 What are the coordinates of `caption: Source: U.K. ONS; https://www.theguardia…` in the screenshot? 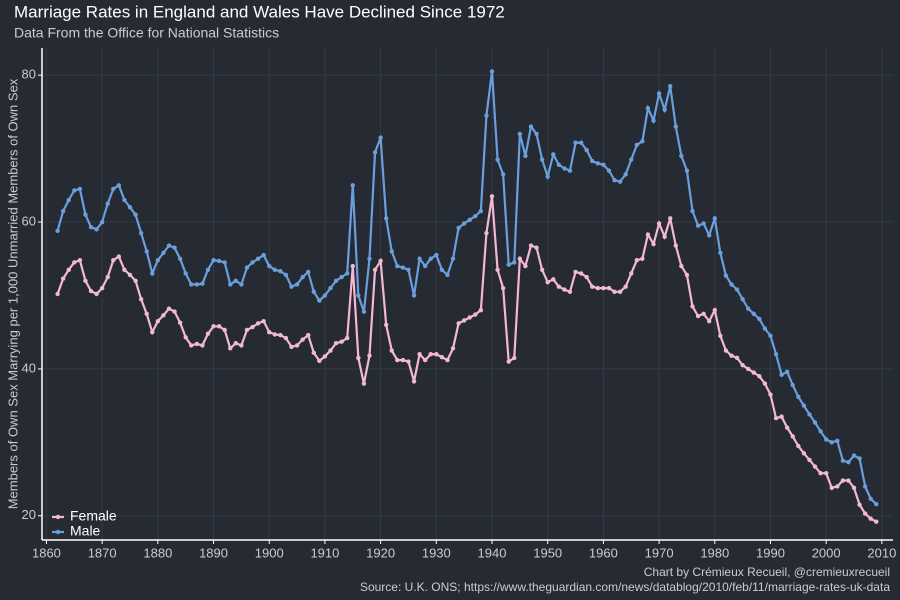 It's located at (625, 587).